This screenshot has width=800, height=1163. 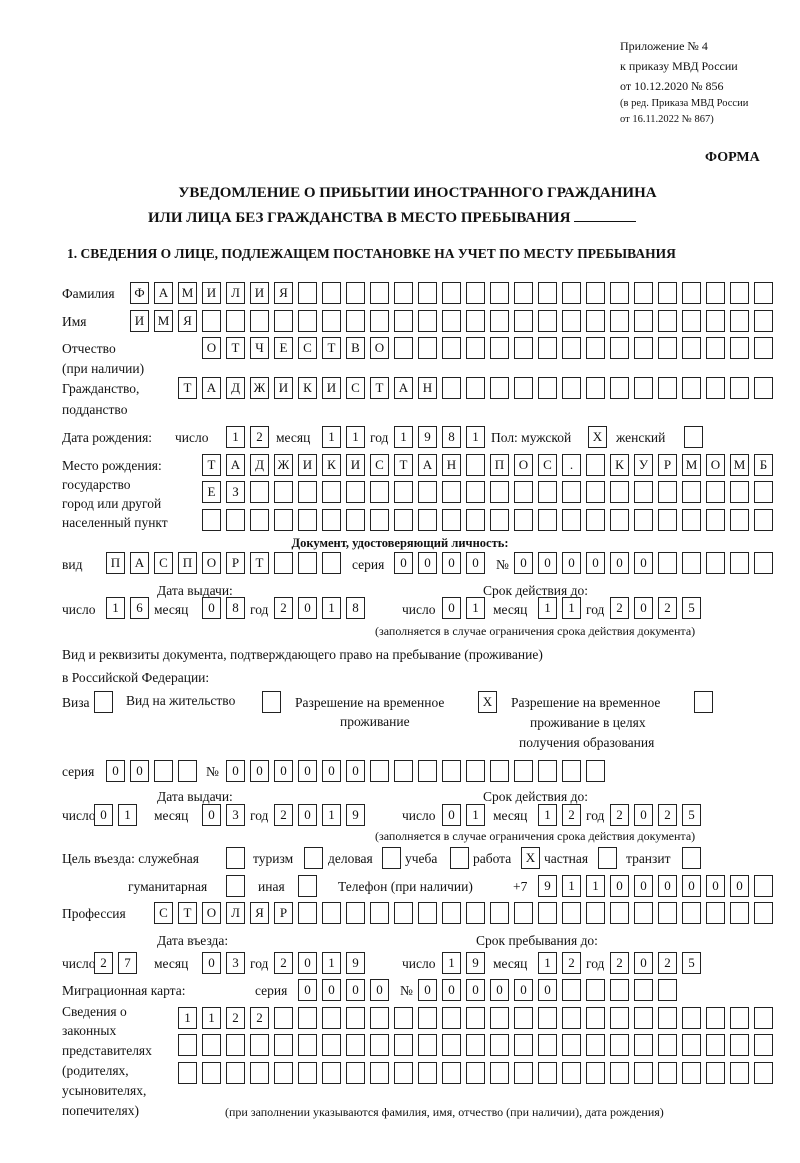 What do you see at coordinates (283, 348) in the screenshot?
I see `char-box: Е` at bounding box center [283, 348].